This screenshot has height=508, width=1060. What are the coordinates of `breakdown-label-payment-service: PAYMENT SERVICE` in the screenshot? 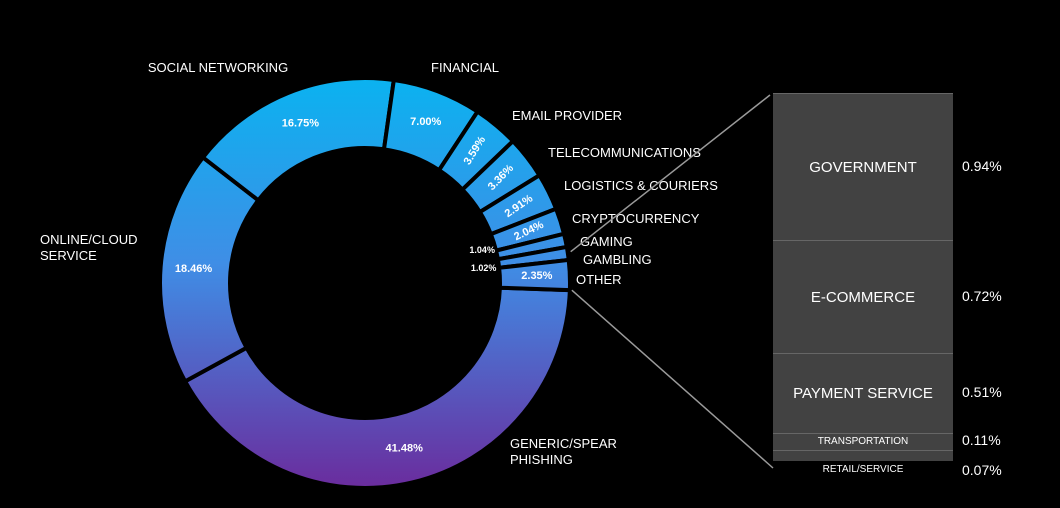 It's located at (863, 393).